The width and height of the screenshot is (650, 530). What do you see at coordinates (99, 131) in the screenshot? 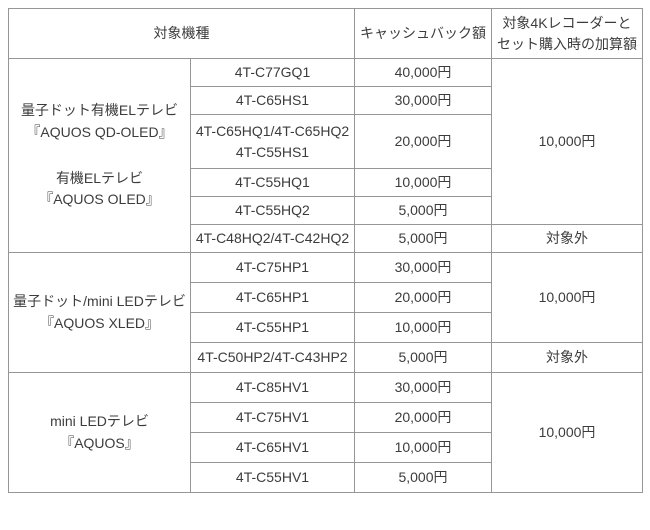
I see `group-label-line: 『AQUOS QD-OLED』` at bounding box center [99, 131].